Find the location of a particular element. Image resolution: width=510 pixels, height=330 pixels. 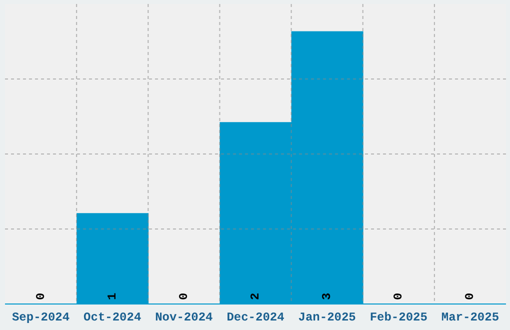

data-label: 1 is located at coordinates (112, 296).